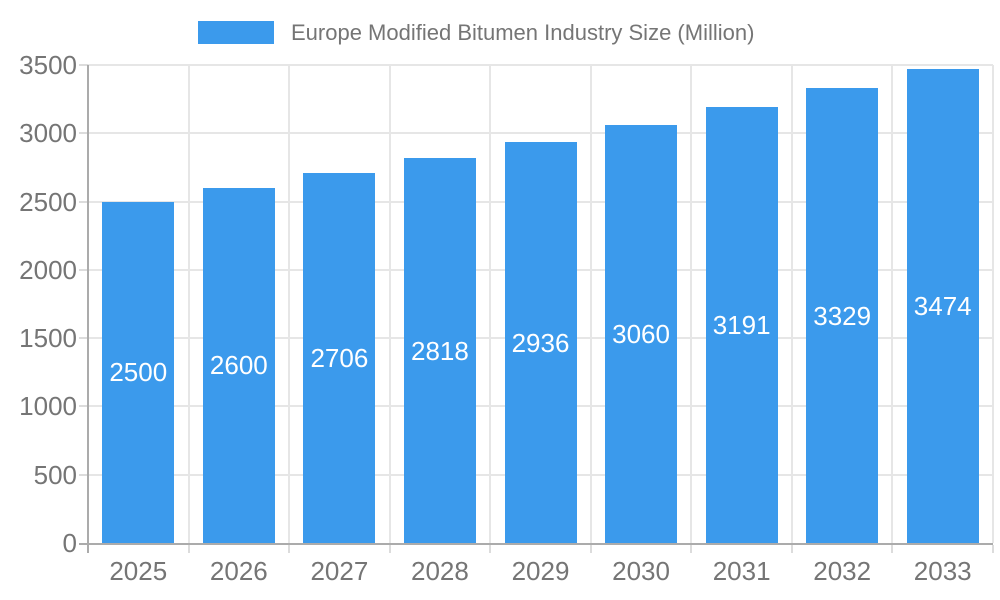  I want to click on y-axis-label: 0, so click(69, 543).